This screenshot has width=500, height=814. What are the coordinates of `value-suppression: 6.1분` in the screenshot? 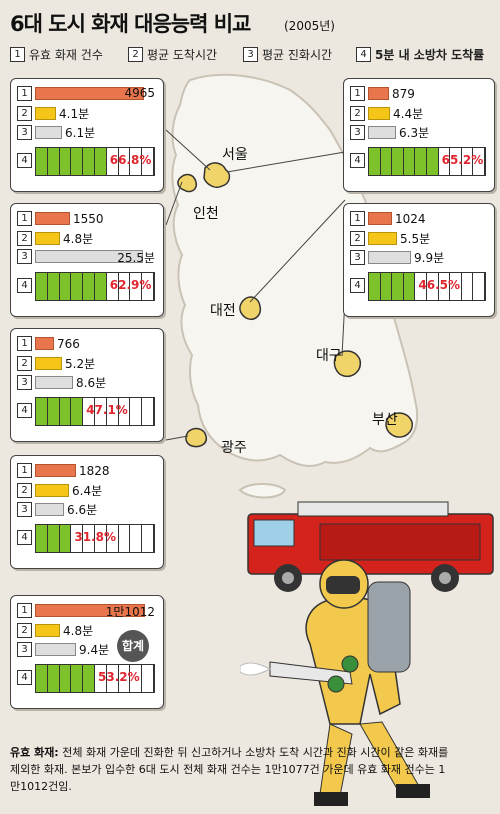 It's located at (80, 133).